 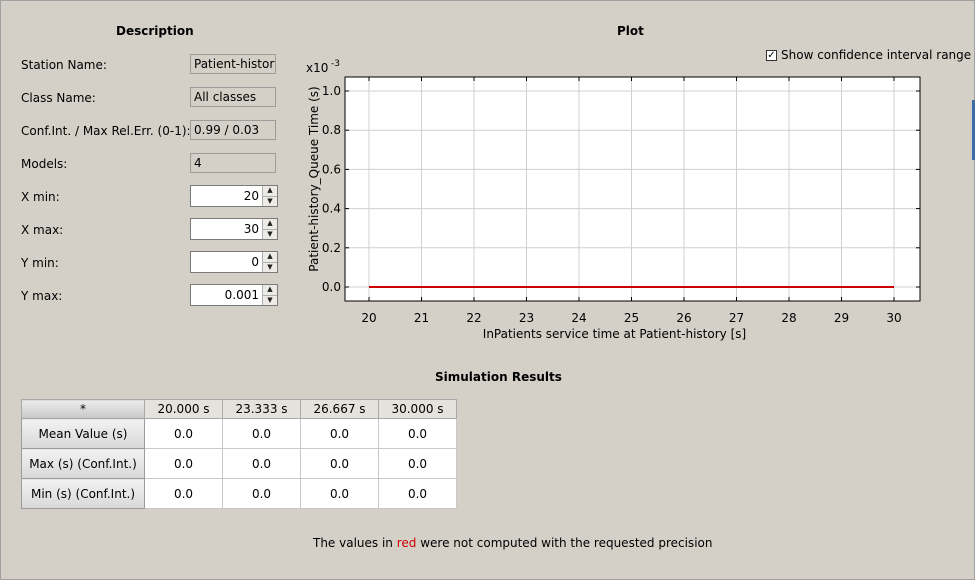 What do you see at coordinates (630, 31) in the screenshot?
I see `plot-title: Plot` at bounding box center [630, 31].